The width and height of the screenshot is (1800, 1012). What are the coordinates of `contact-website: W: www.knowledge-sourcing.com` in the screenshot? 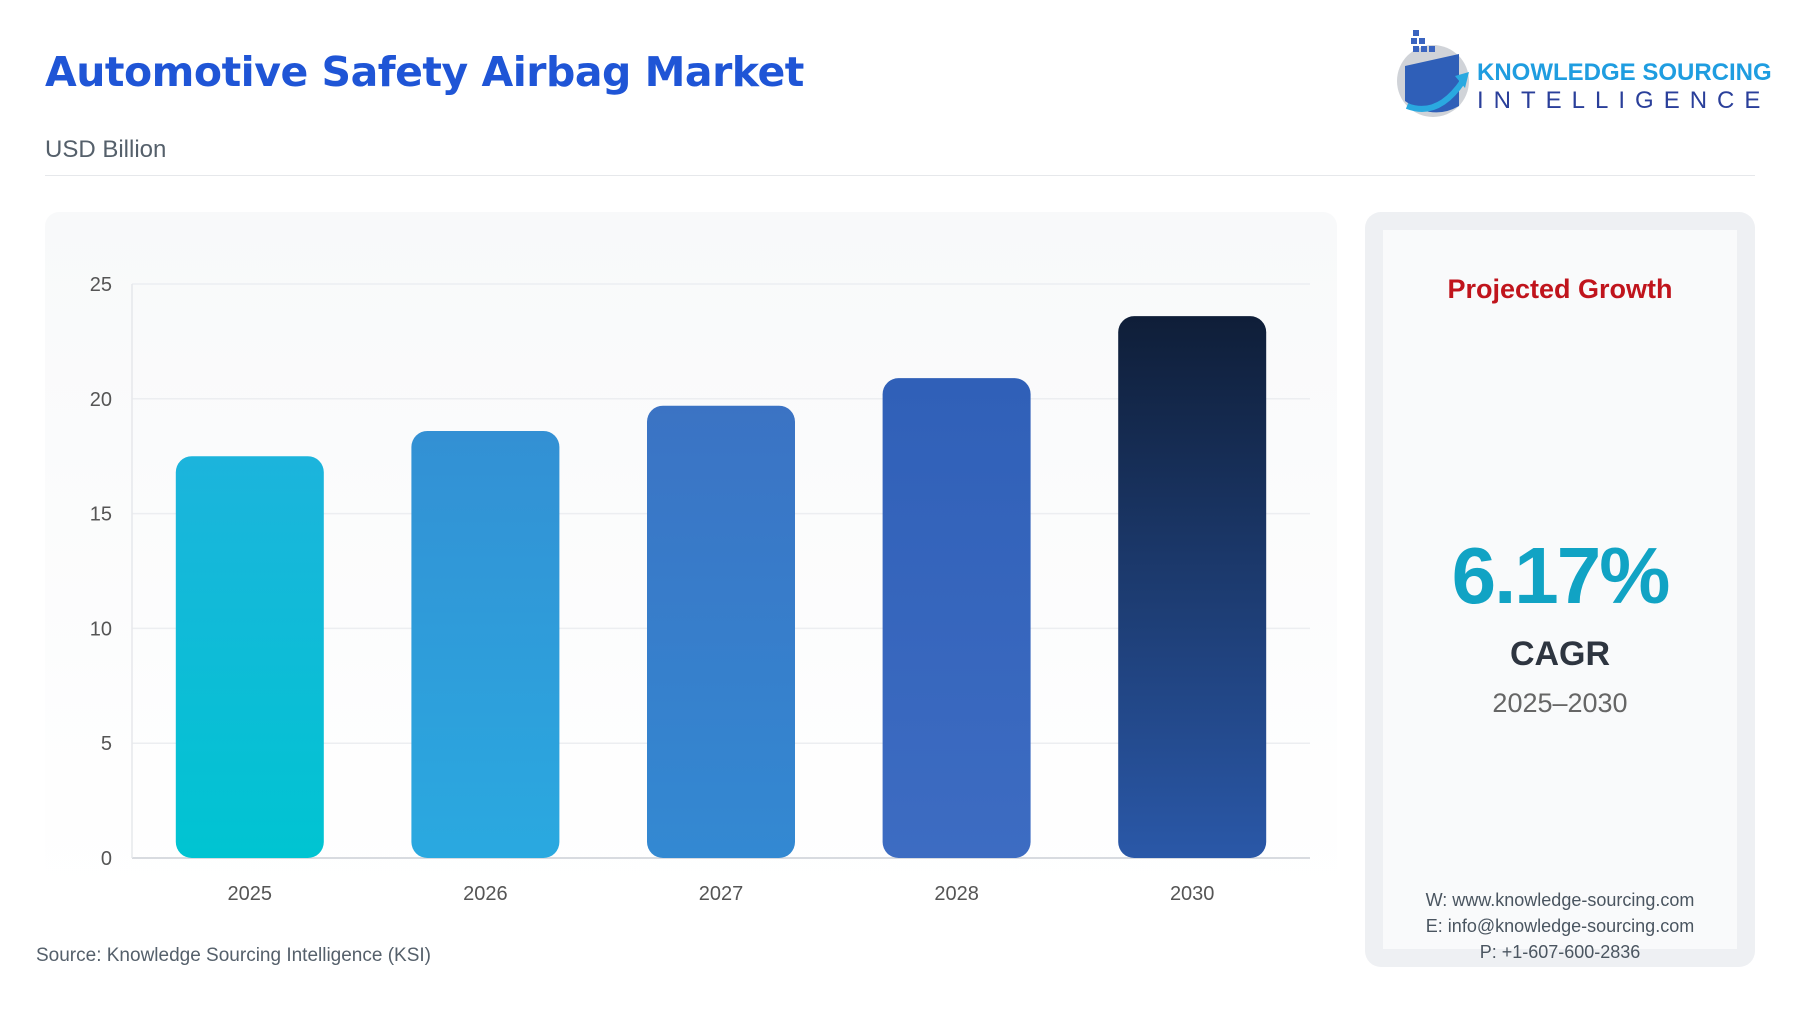 It's located at (1560, 900).